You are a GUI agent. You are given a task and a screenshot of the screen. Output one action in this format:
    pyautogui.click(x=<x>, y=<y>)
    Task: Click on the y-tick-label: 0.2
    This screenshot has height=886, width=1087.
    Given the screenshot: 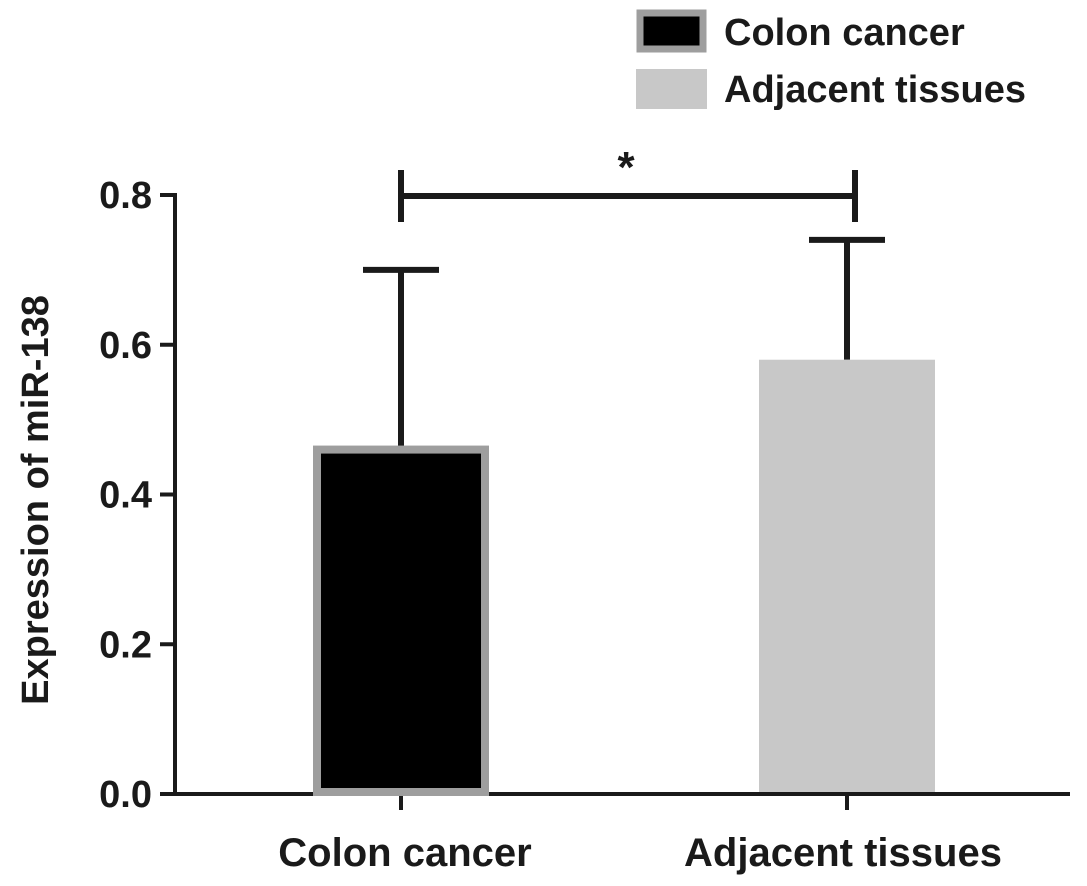 What is the action you would take?
    pyautogui.click(x=125, y=645)
    